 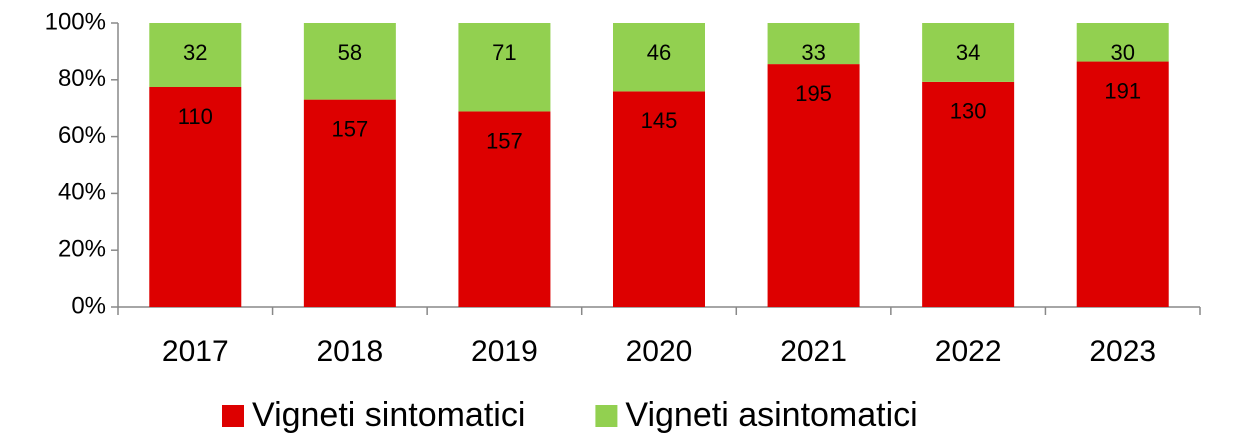 I want to click on x-tick-label: 2019, so click(x=504, y=351).